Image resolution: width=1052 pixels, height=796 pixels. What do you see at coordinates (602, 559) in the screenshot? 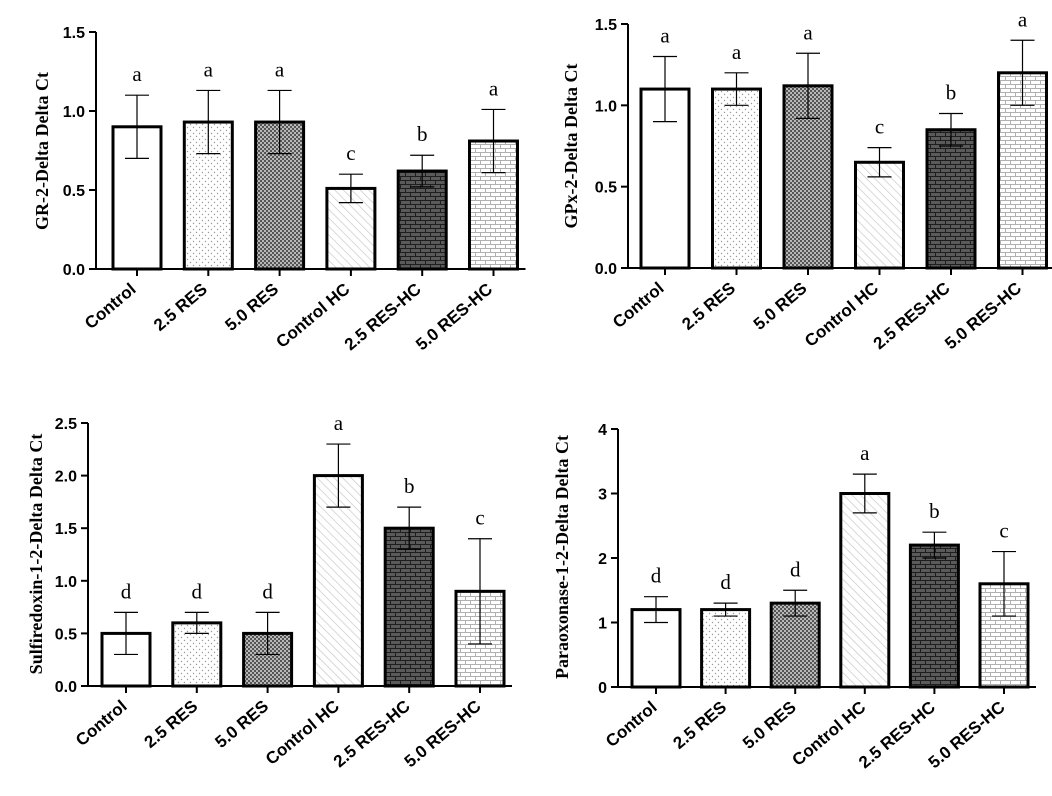
I see `y-tick-label: 2` at bounding box center [602, 559].